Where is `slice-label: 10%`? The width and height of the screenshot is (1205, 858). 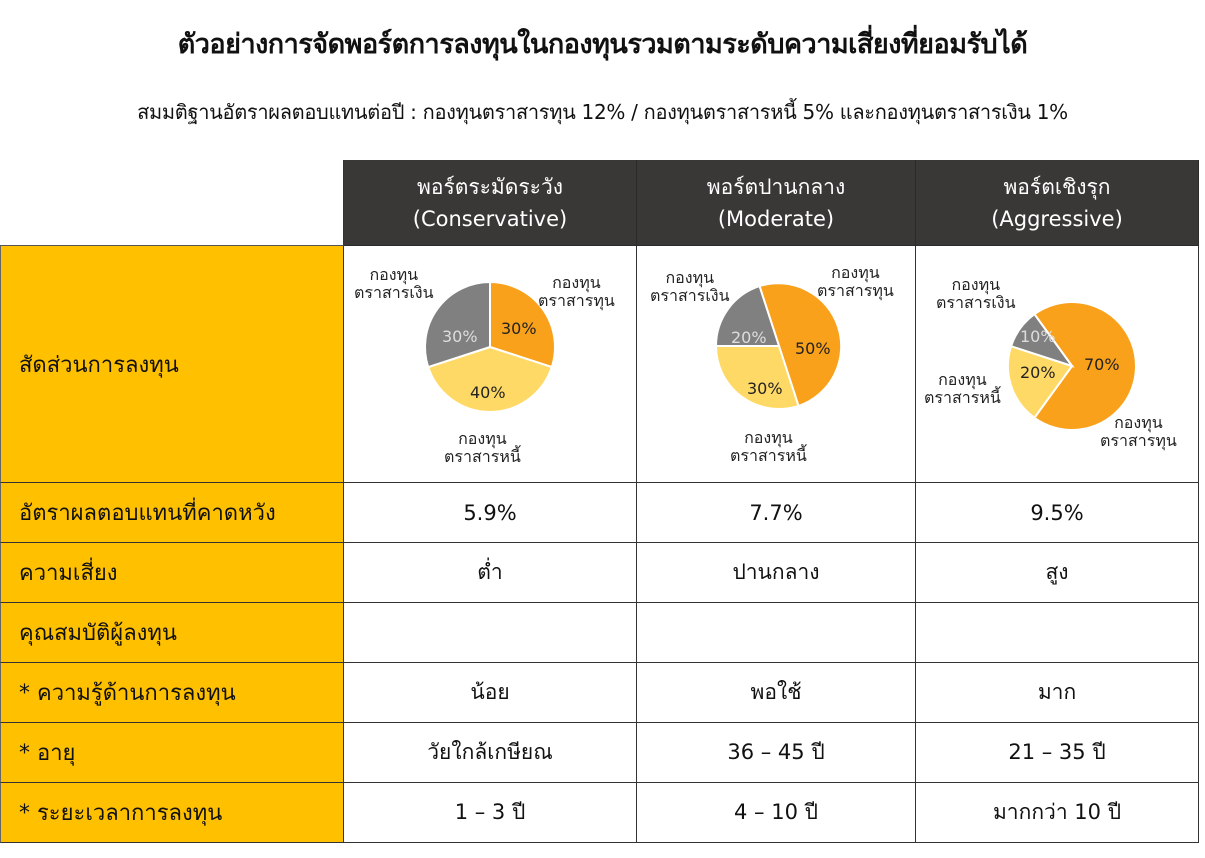
slice-label: 10% is located at coordinates (1038, 336).